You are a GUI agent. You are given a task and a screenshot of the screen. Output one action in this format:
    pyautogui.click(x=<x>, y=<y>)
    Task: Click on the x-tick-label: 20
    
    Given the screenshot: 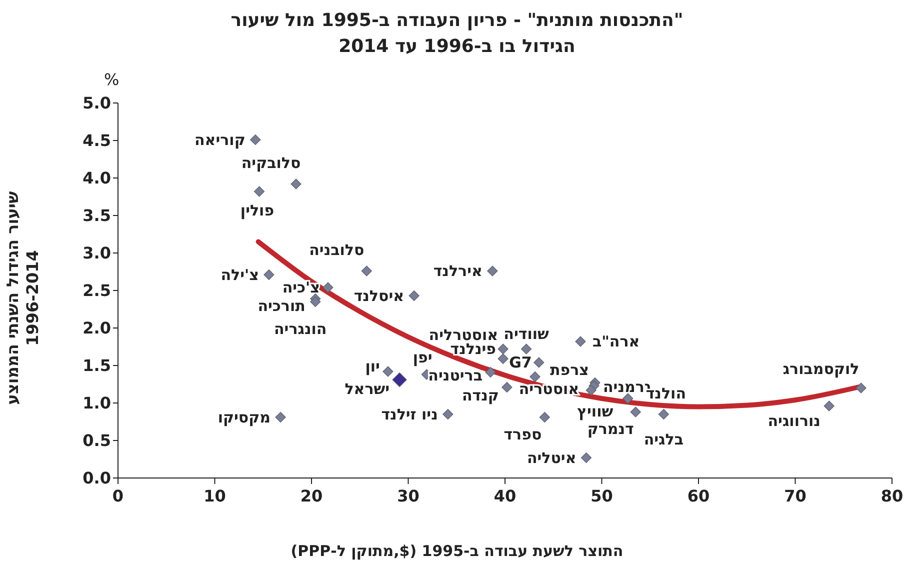 What is the action you would take?
    pyautogui.click(x=311, y=496)
    